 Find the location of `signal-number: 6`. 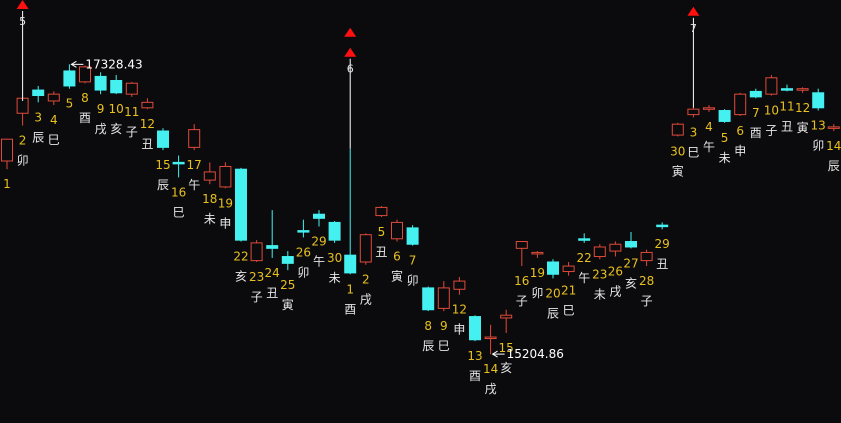

signal-number: 6 is located at coordinates (350, 69).